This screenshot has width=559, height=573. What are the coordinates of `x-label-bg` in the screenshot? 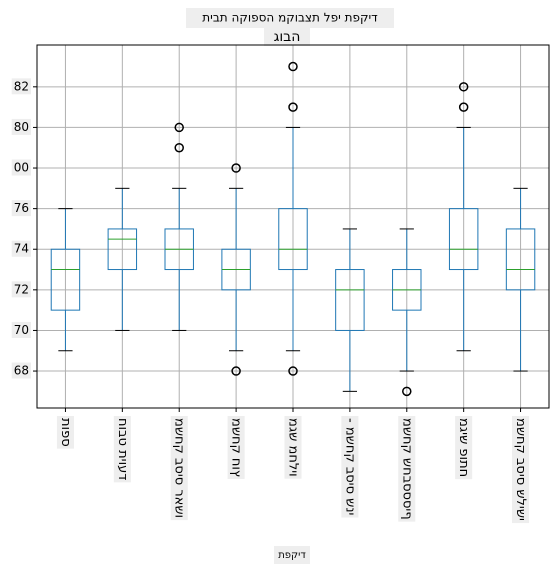 It's located at (292, 555).